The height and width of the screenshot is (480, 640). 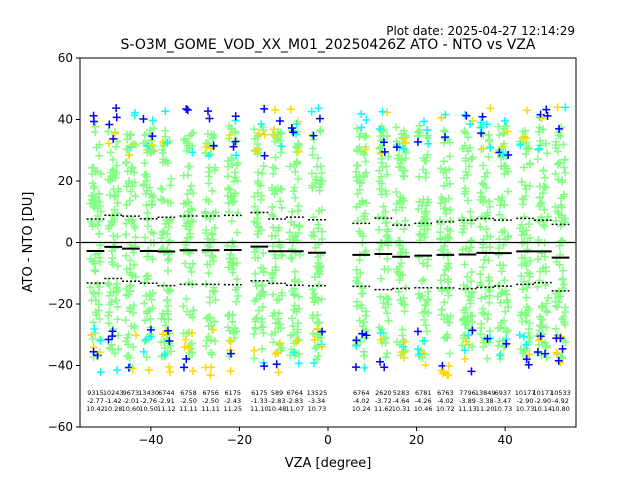 What do you see at coordinates (383, 401) in the screenshot?
I see `bin-stat-label: -3.72` at bounding box center [383, 401].